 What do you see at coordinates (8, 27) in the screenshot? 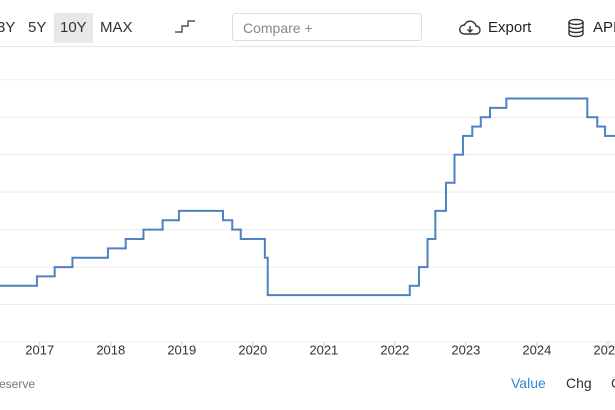
I see `range-button: 3Y` at bounding box center [8, 27].